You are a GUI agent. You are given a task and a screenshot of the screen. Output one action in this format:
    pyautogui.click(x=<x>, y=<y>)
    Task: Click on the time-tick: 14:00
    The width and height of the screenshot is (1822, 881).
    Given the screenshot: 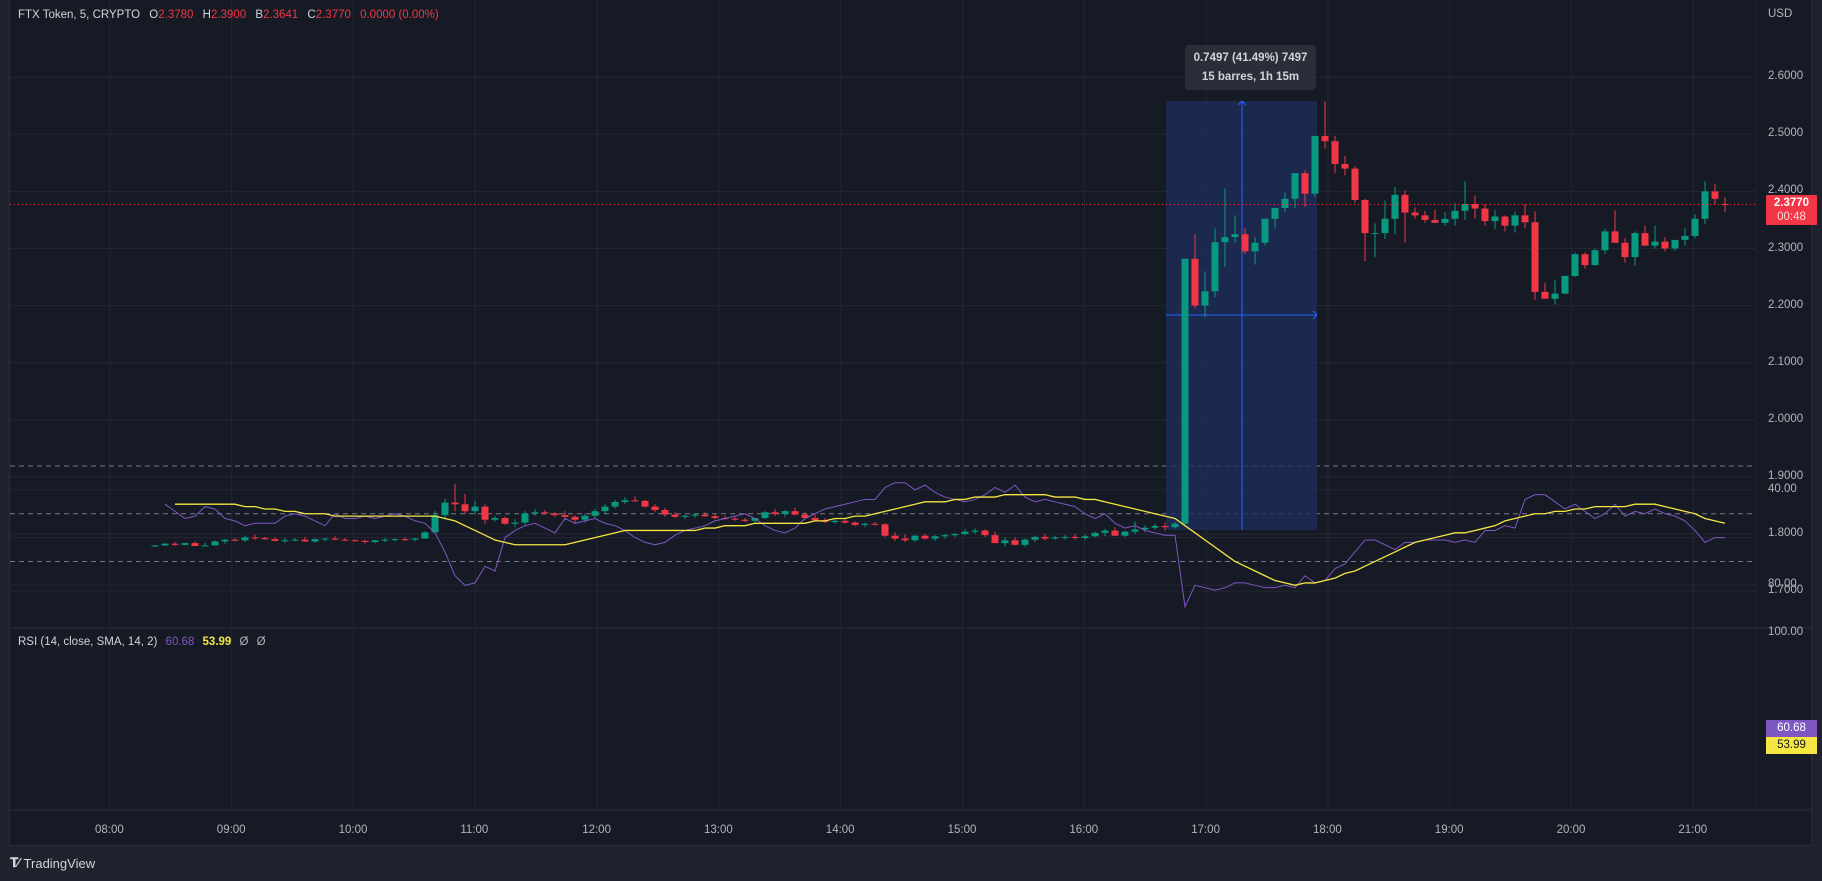 What is the action you would take?
    pyautogui.click(x=840, y=830)
    